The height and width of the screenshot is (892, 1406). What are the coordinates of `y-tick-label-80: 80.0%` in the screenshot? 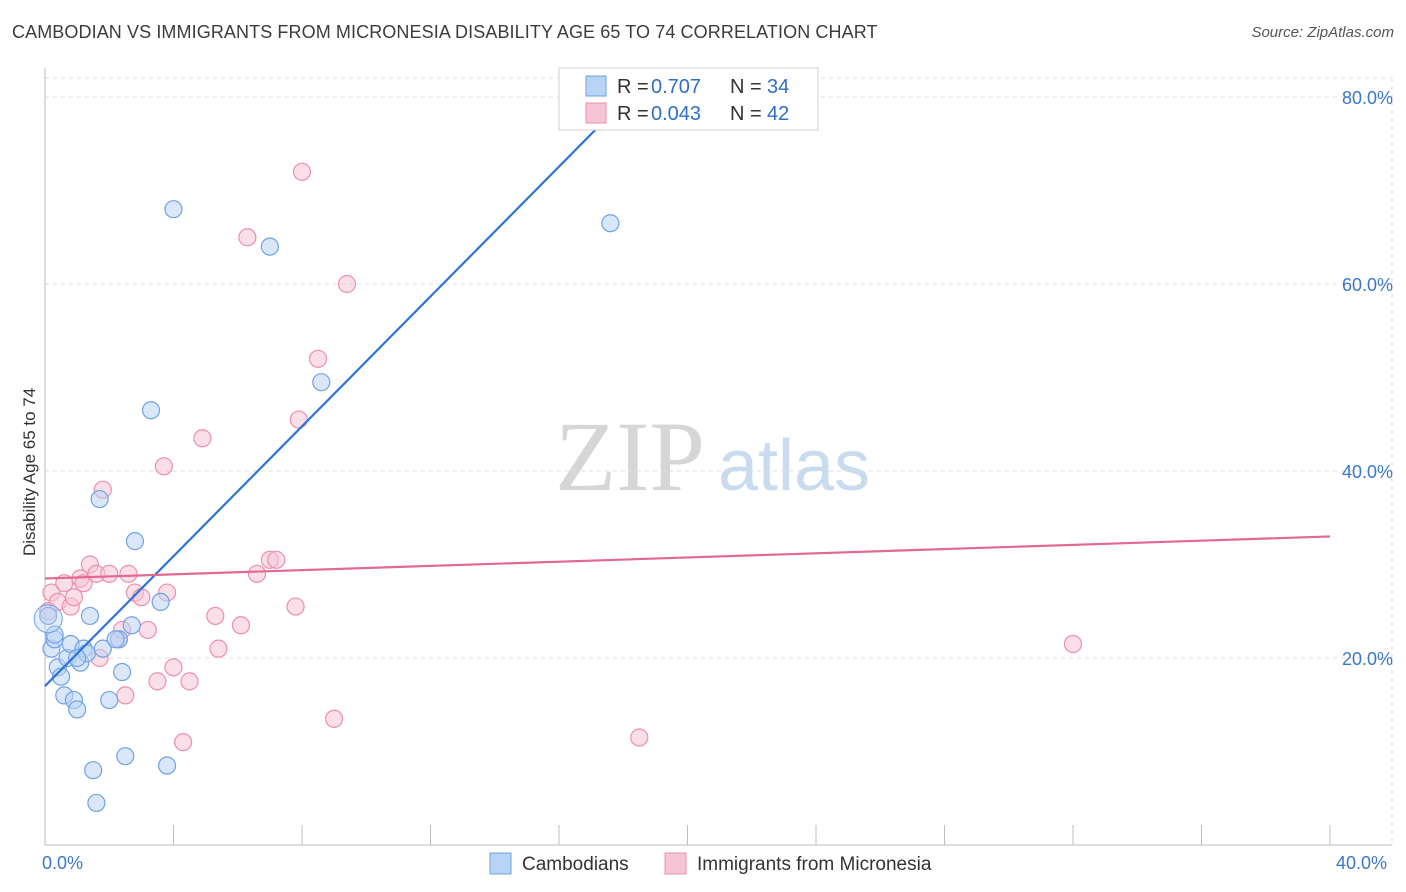 It's located at (1367, 98).